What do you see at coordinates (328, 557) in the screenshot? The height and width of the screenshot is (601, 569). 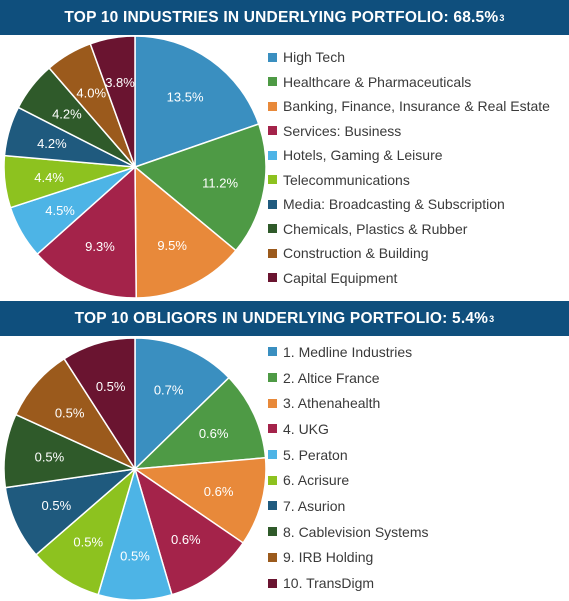 I see `obligors-legend-label-9: 9. IRB Holding` at bounding box center [328, 557].